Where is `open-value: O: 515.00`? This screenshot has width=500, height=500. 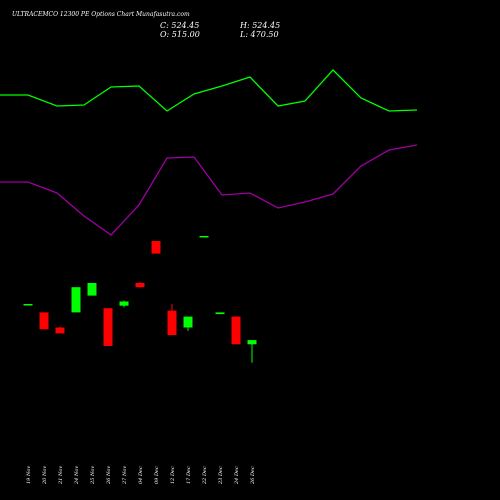
open-value: O: 515.00 is located at coordinates (180, 34).